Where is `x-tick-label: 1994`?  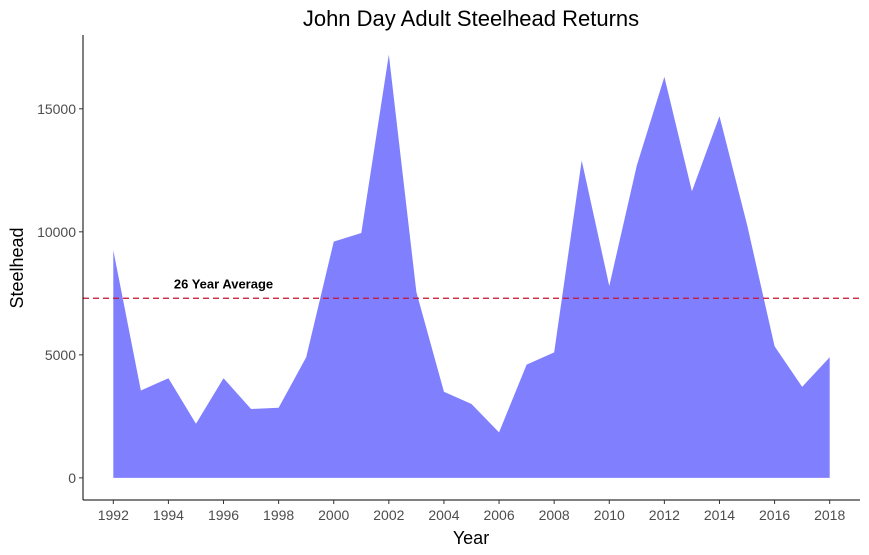
x-tick-label: 1994 is located at coordinates (168, 515).